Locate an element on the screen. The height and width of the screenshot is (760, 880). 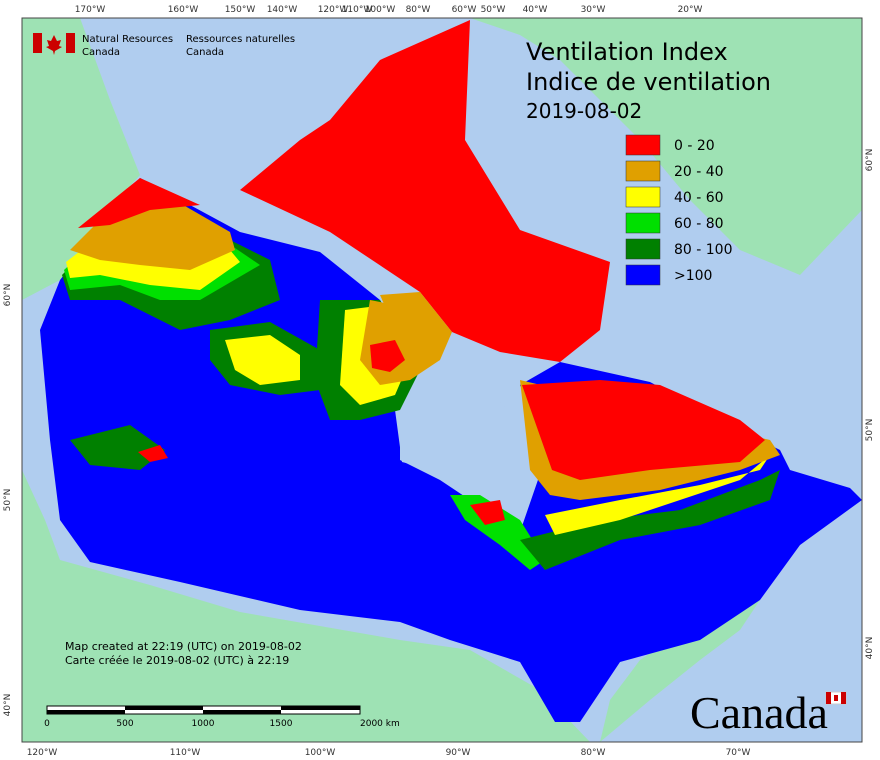
nrcan-logo is located at coordinates (54, 44).